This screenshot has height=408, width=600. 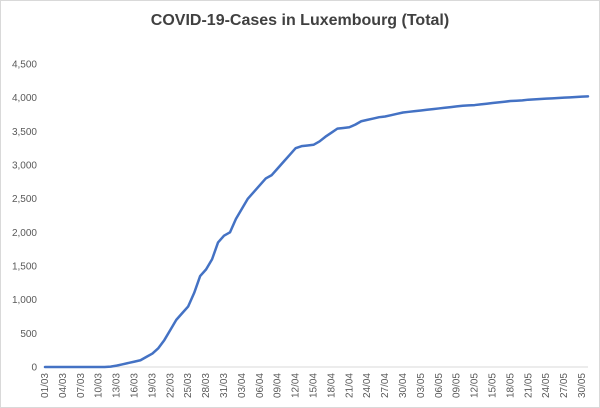 What do you see at coordinates (300, 20) in the screenshot?
I see `chart-title: COVID-19-Cases in Luxembourg (Total)` at bounding box center [300, 20].